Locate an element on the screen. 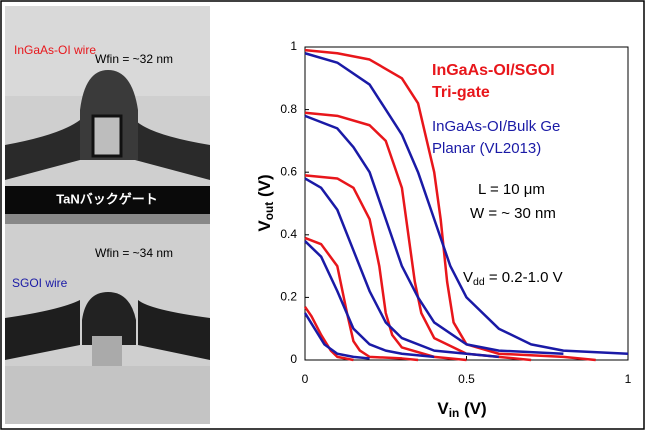 This screenshot has height=430, width=645. x-axis-label-suffix: (V) is located at coordinates (472, 408).